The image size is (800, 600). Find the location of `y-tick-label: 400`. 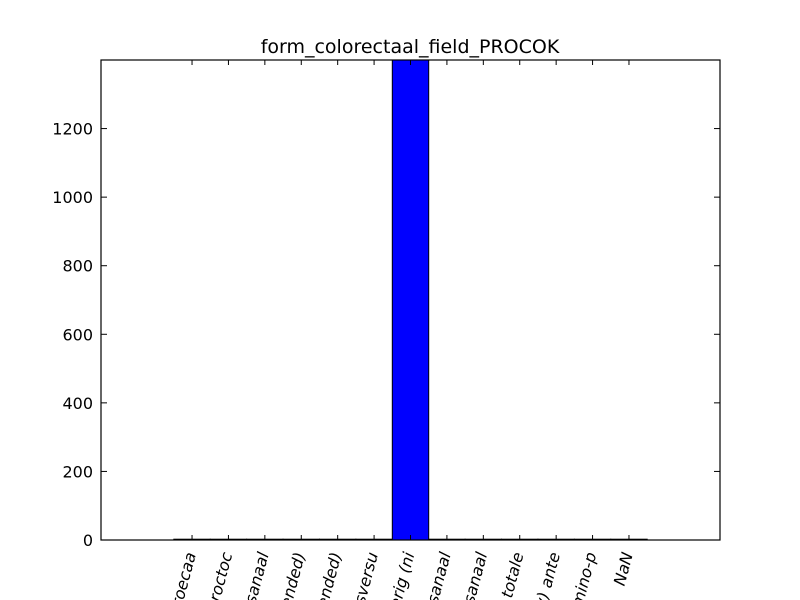

y-tick-label: 400 is located at coordinates (77, 403).